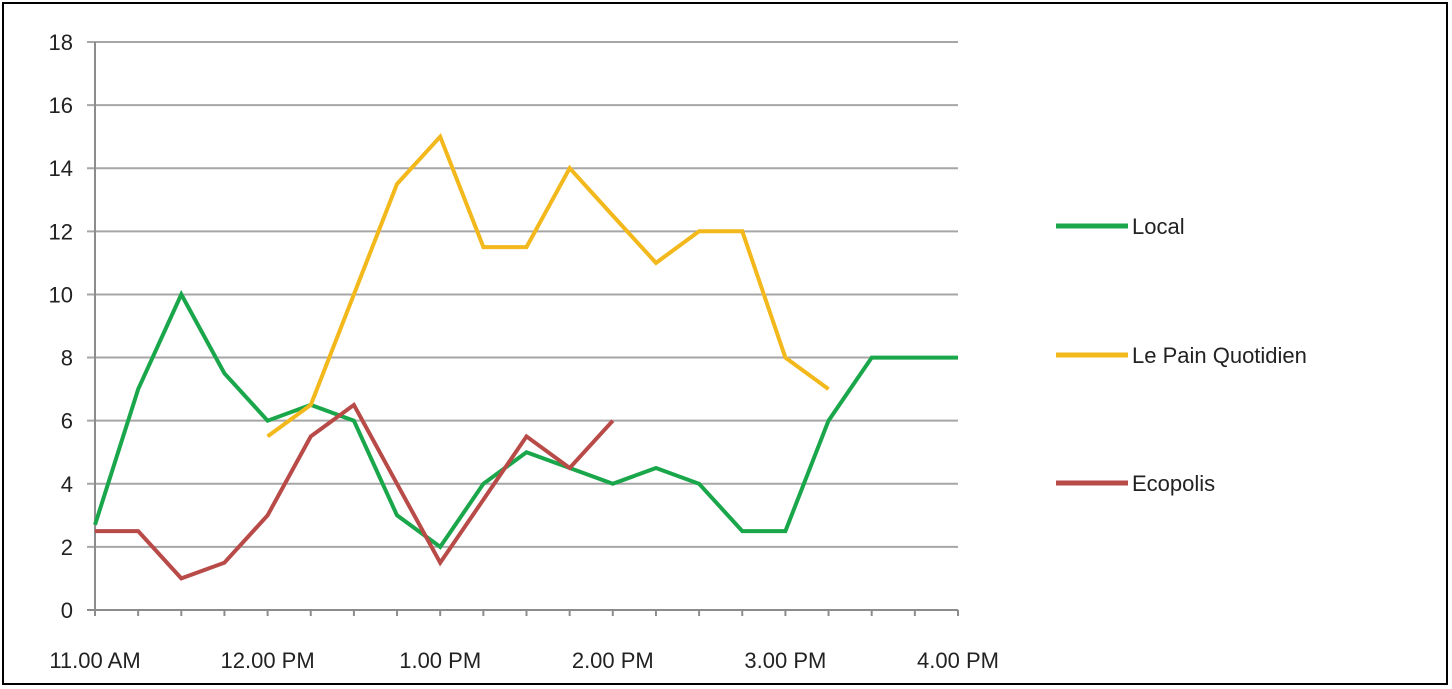  Describe the element at coordinates (67, 421) in the screenshot. I see `y-tick-label: 6` at that location.